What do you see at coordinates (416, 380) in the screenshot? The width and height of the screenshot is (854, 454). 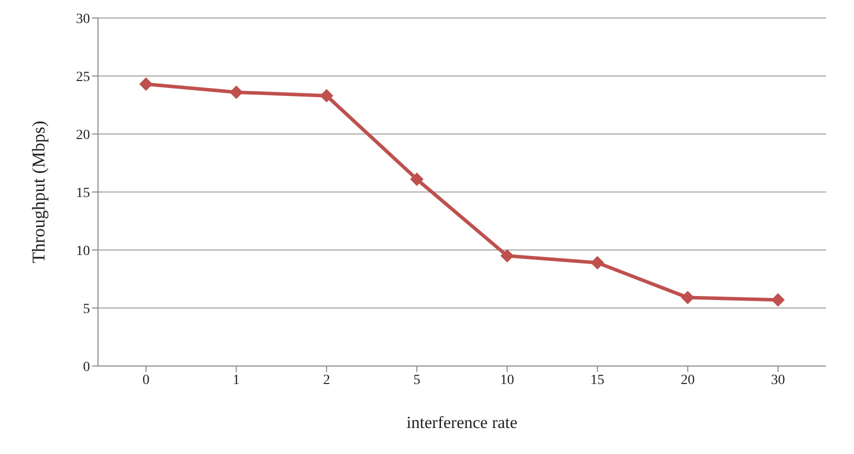 I see `x-tick-label: 5` at bounding box center [416, 380].